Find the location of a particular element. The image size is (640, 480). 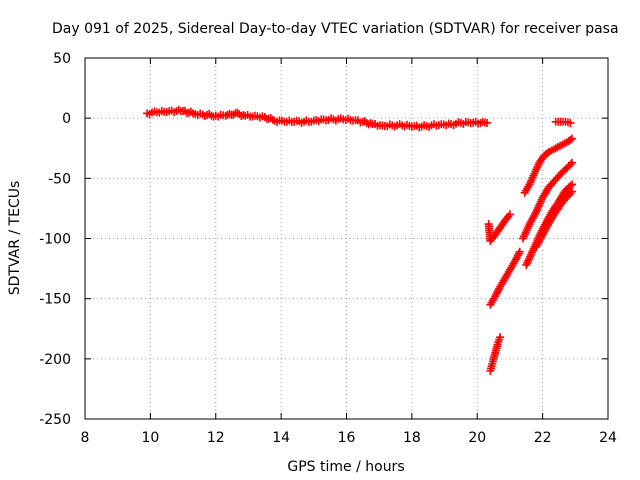

x-tick-label: 24 is located at coordinates (608, 438).